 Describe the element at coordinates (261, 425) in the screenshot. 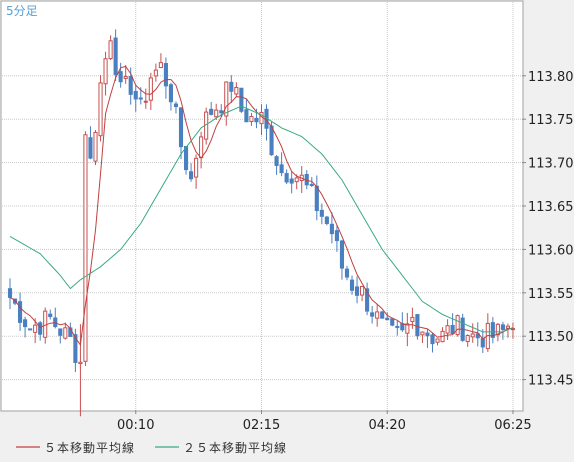

I see `x-tick-label: 02:15` at that location.